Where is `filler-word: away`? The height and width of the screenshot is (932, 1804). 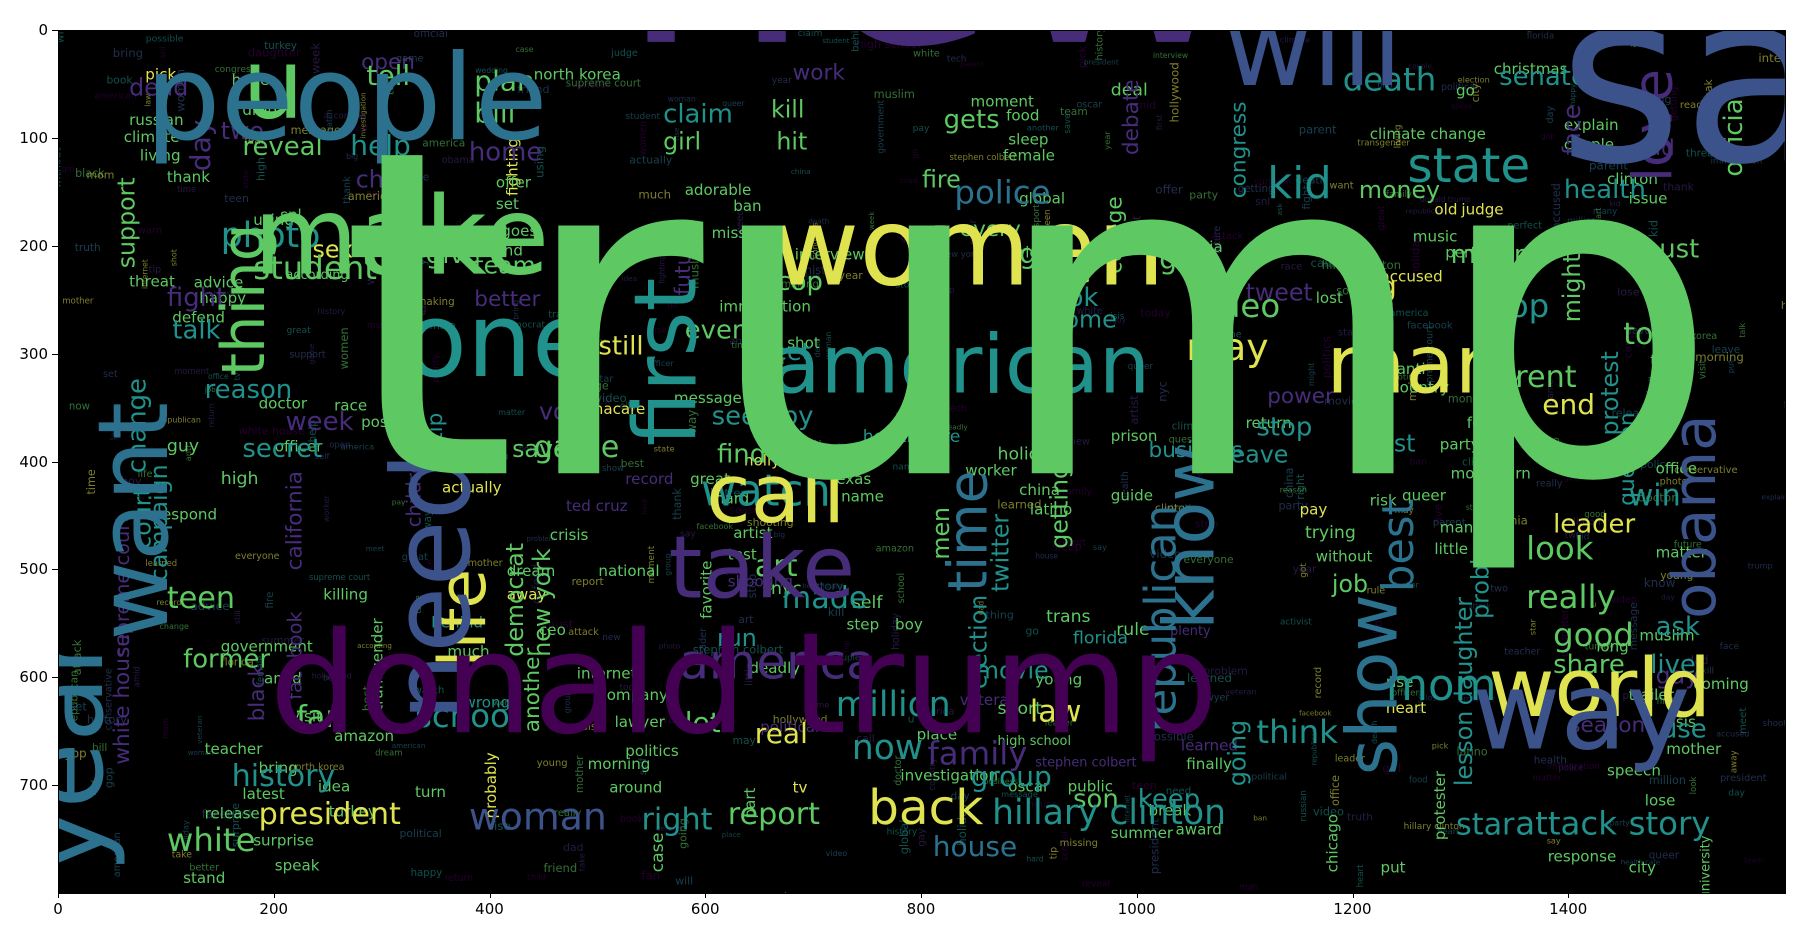 filler-word: away is located at coordinates (1735, 761).